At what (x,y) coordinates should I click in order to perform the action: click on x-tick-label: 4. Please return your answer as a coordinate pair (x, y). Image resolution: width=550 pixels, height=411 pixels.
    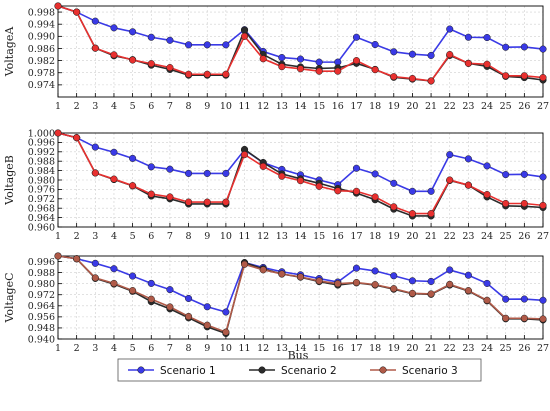
    Looking at the image, I should click on (114, 106).